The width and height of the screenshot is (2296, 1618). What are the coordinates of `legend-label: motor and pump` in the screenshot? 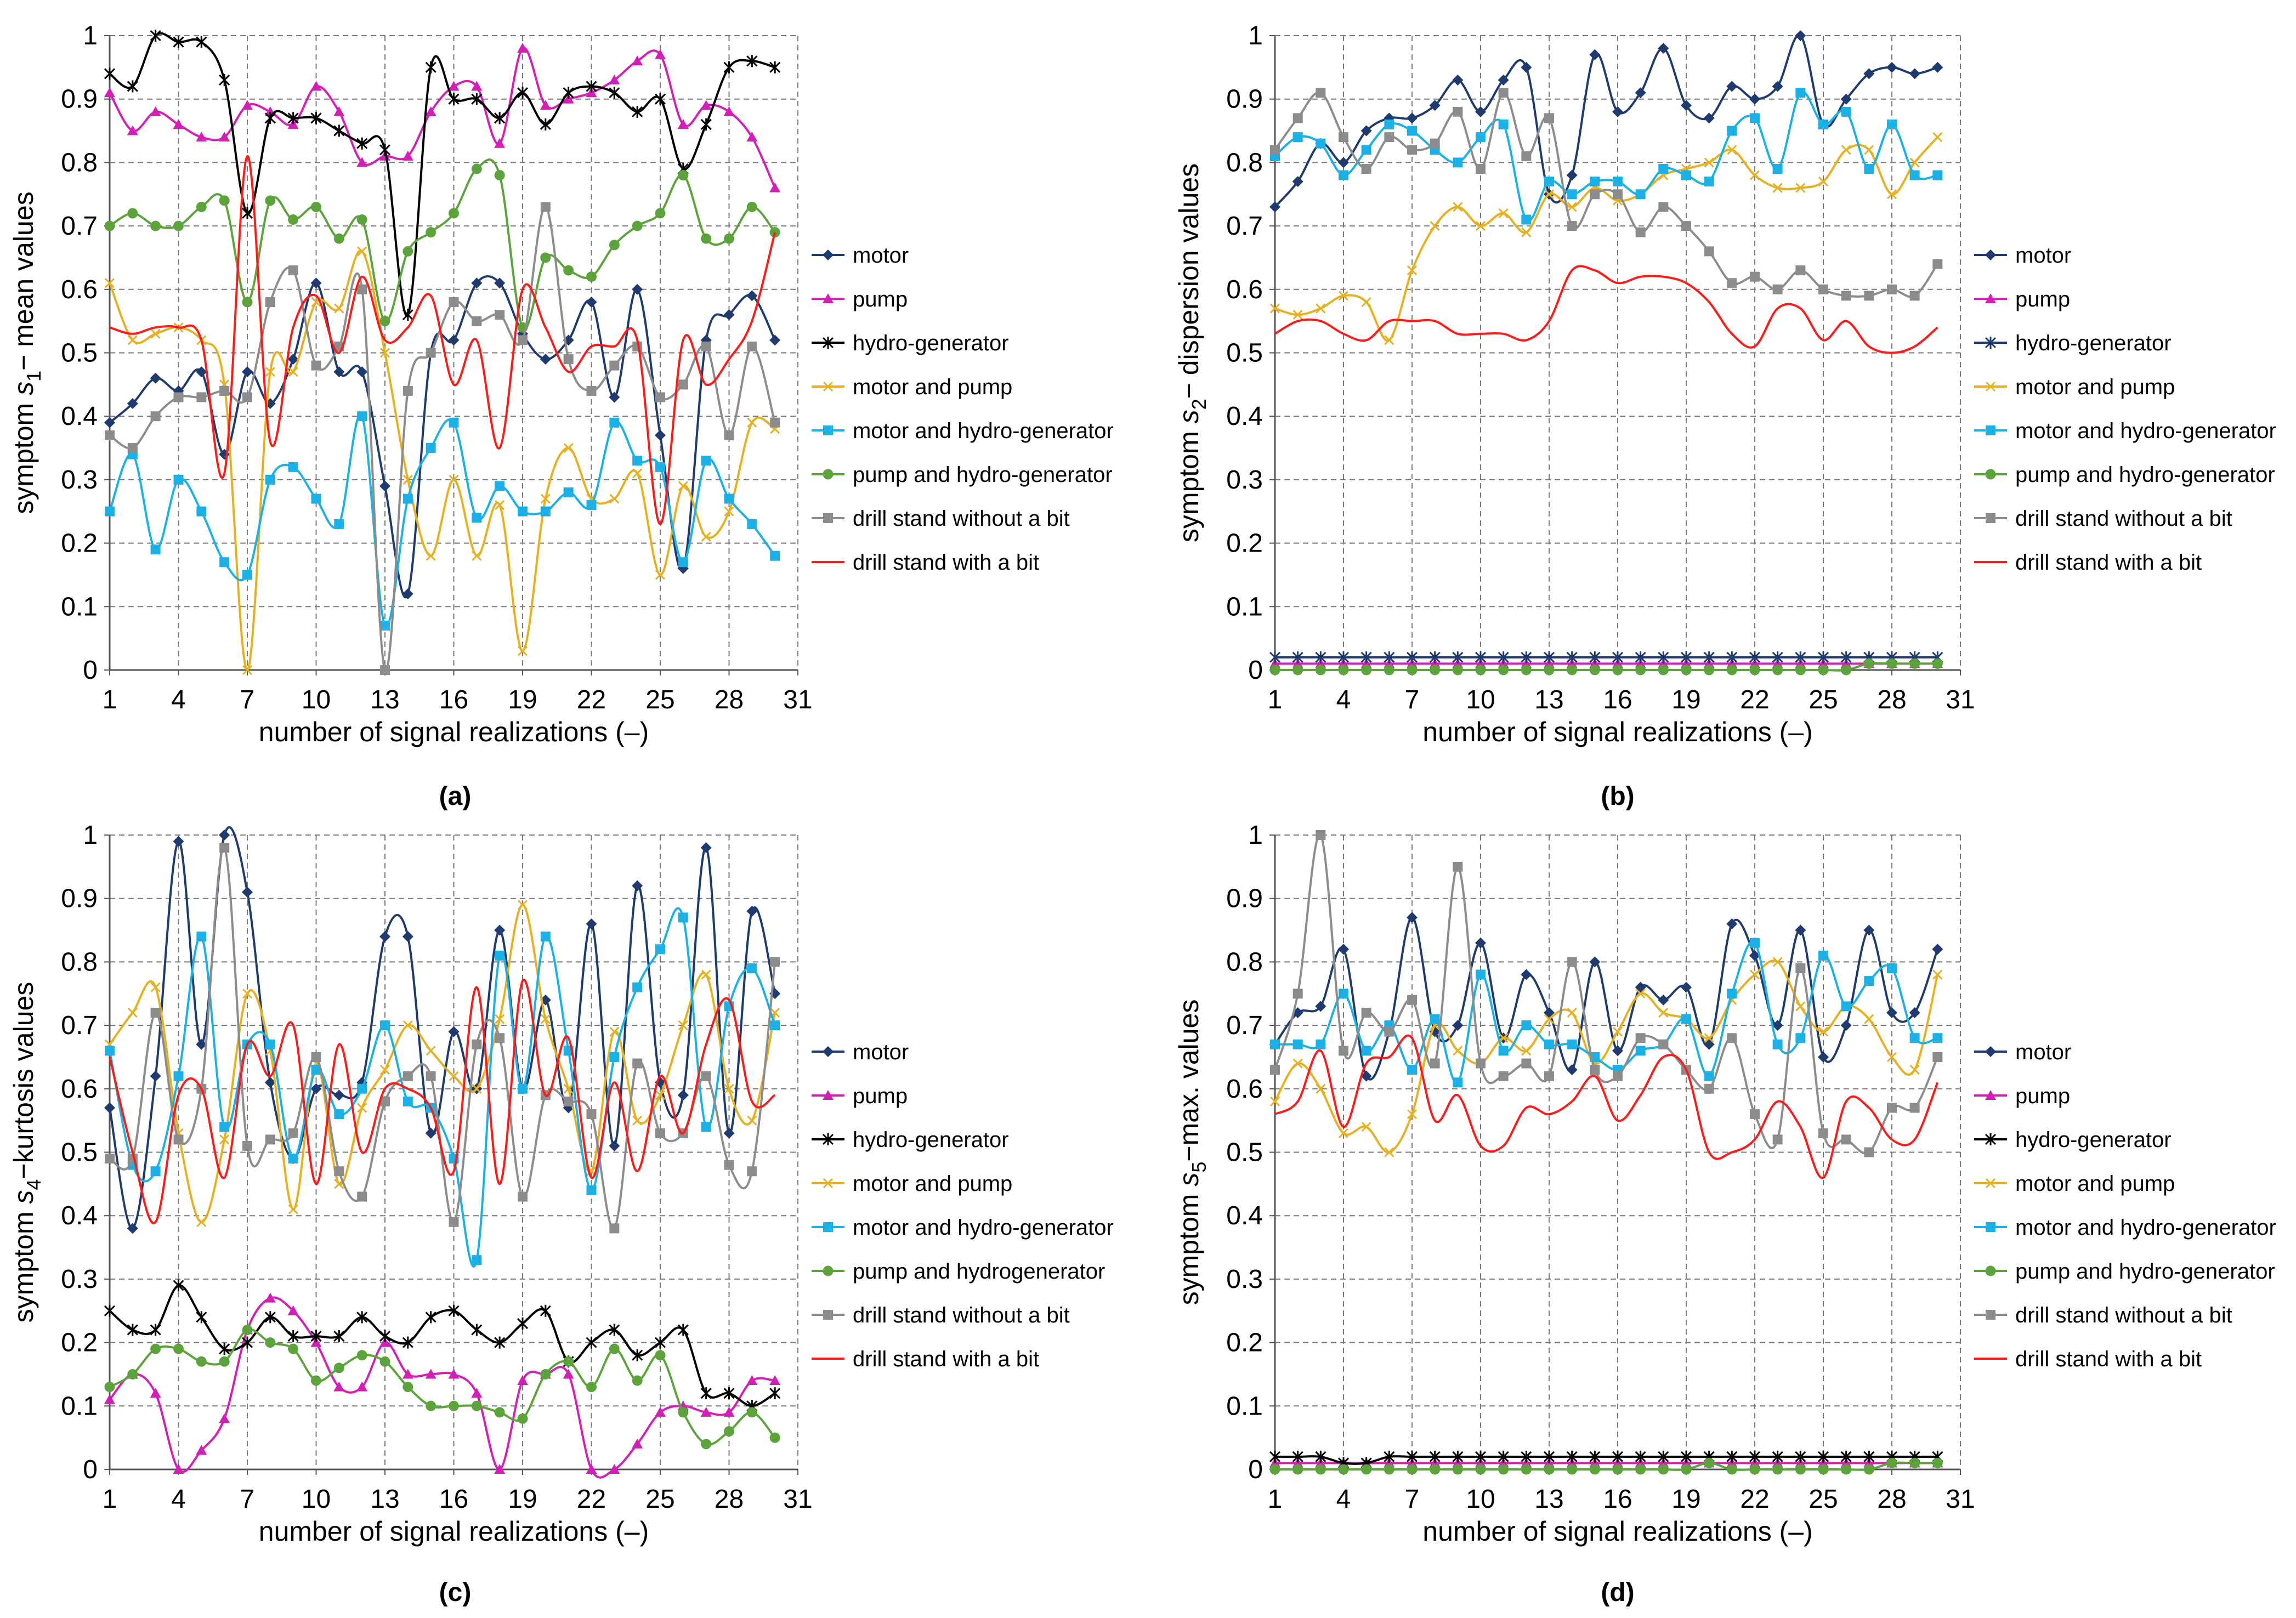 It's located at (933, 387).